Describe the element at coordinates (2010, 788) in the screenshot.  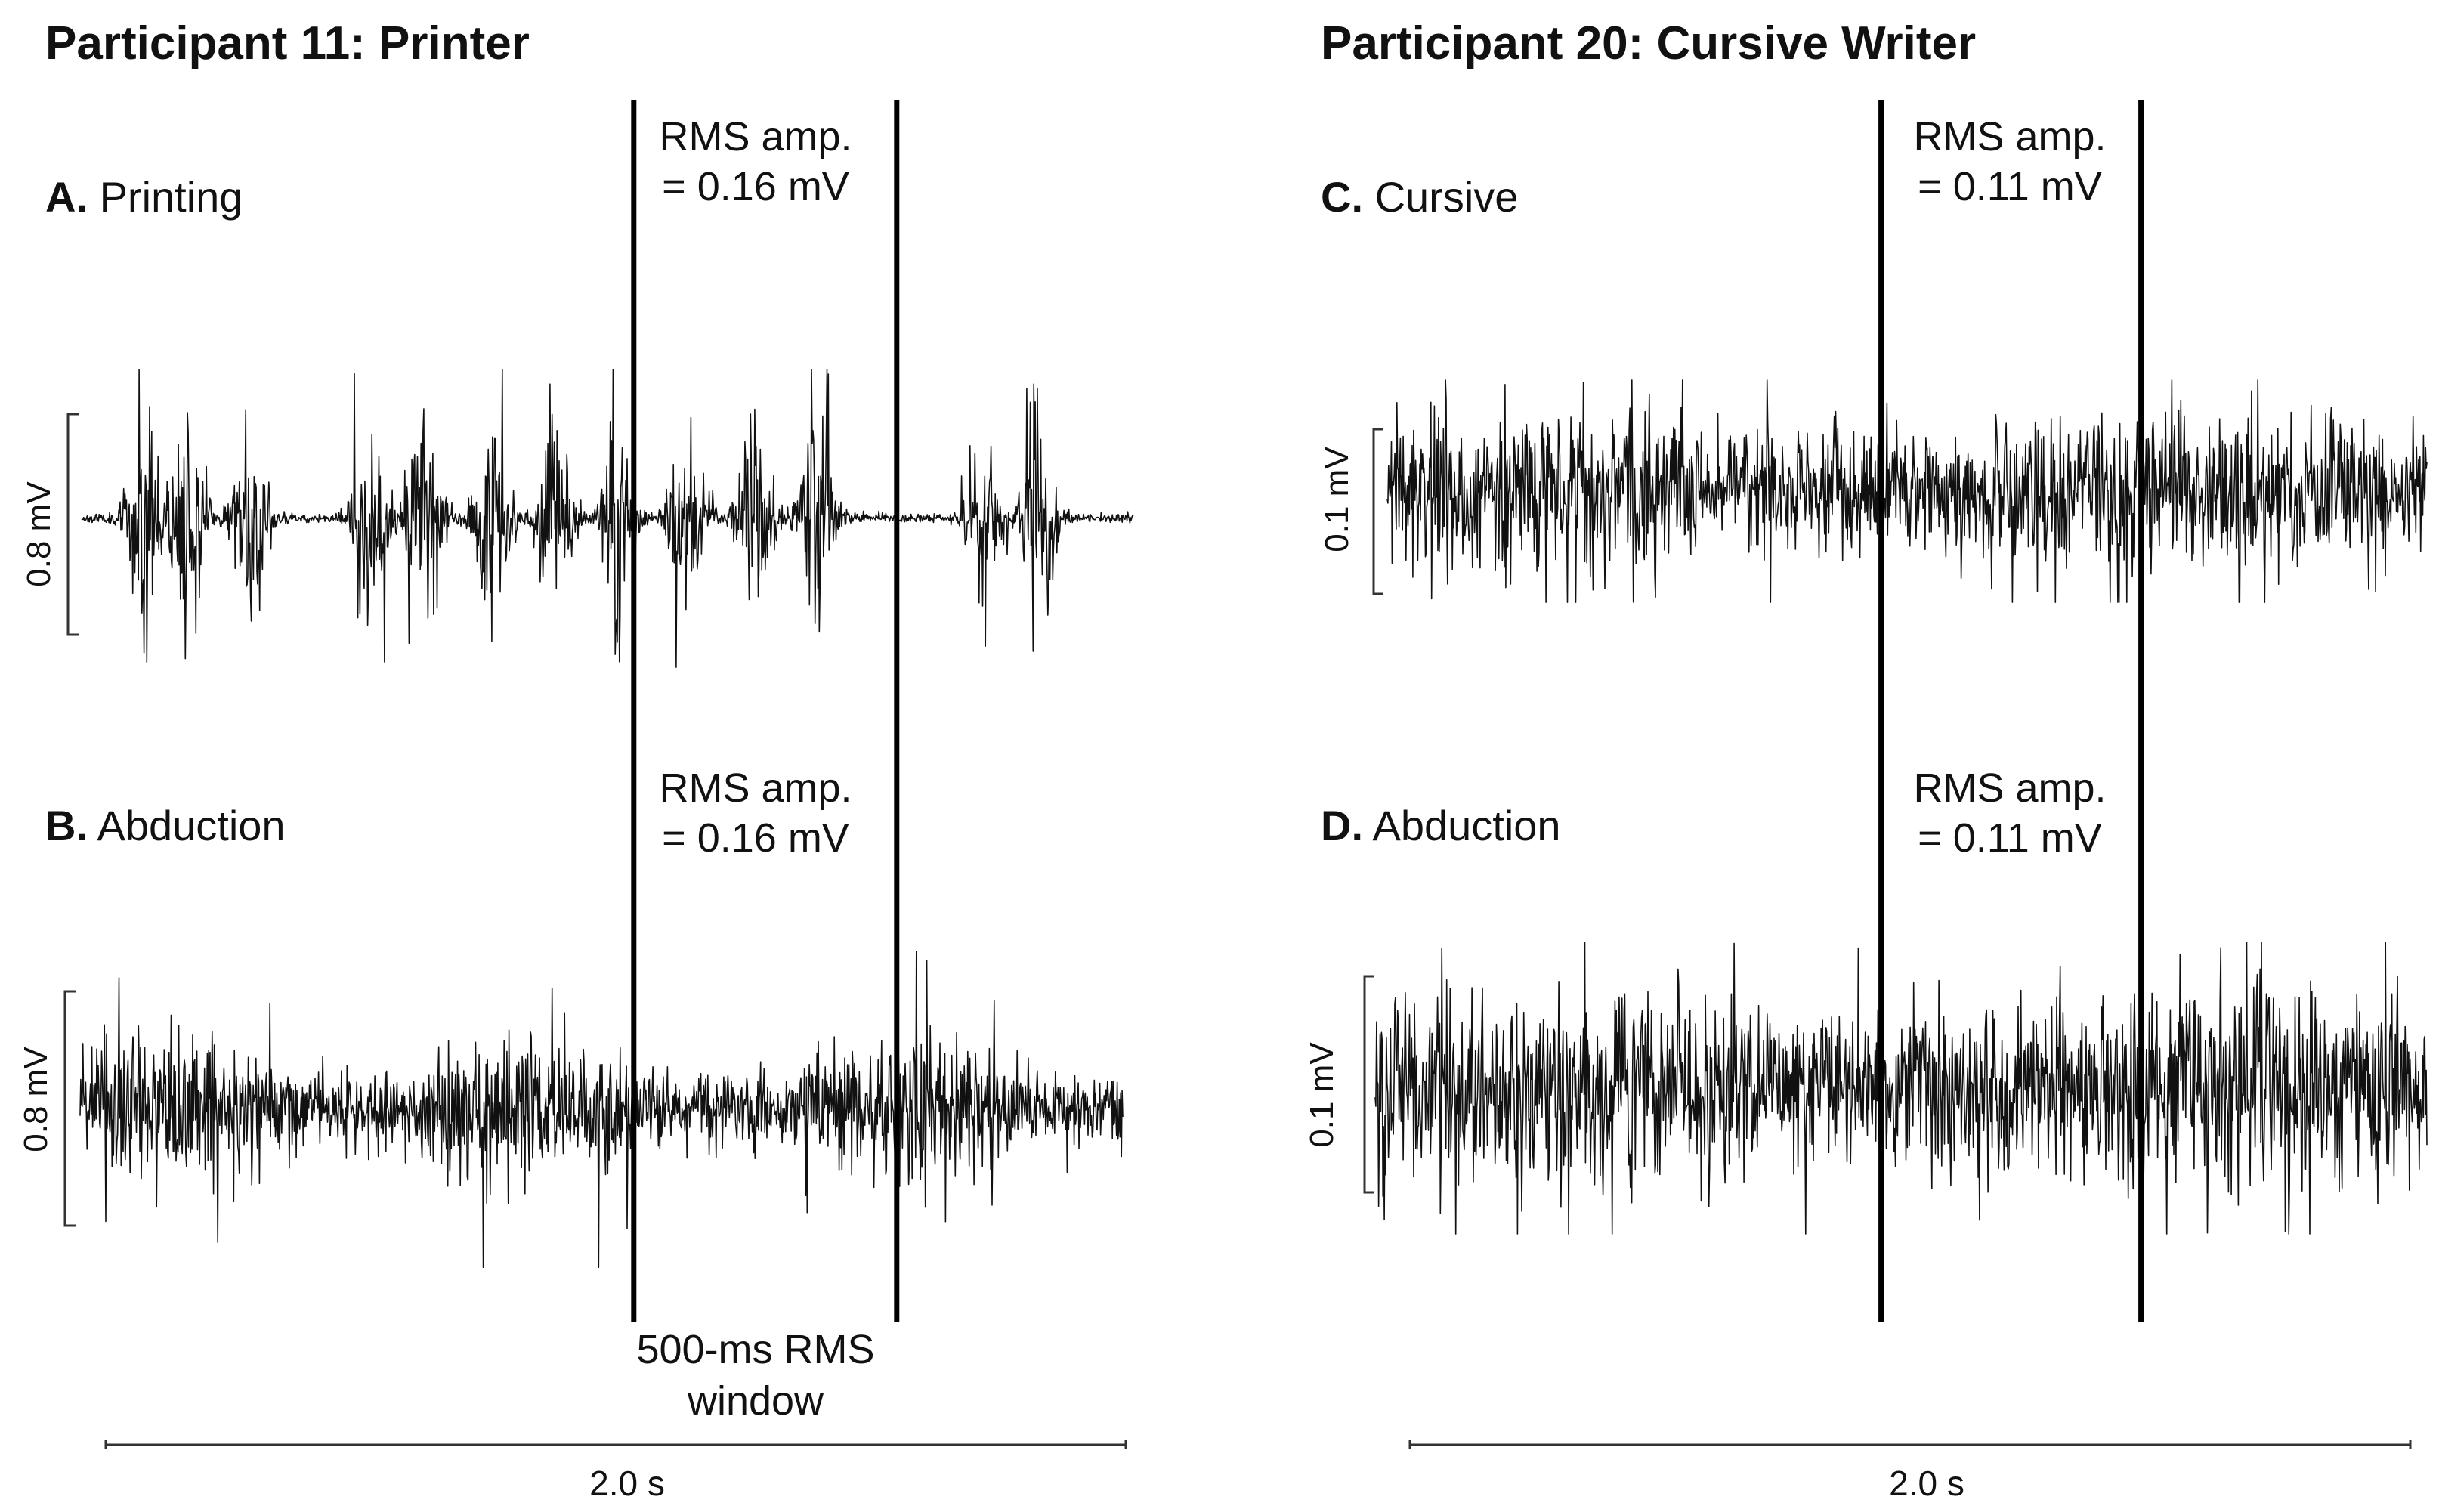
I see `rms-d-line1: RMS amp.` at that location.